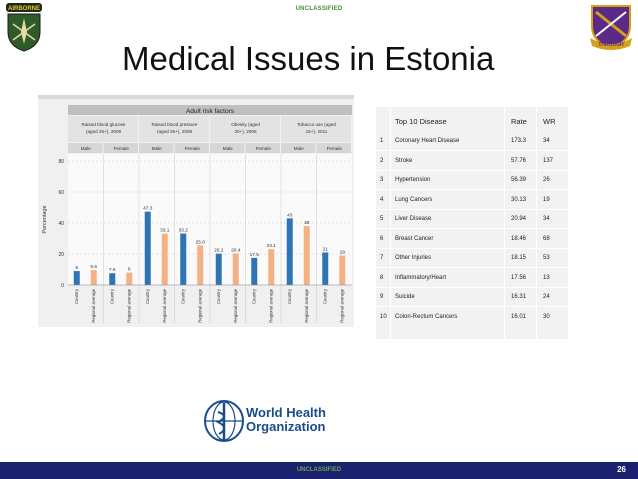 This screenshot has width=638, height=479. I want to click on table-cell-rate: 56.39, so click(519, 180).